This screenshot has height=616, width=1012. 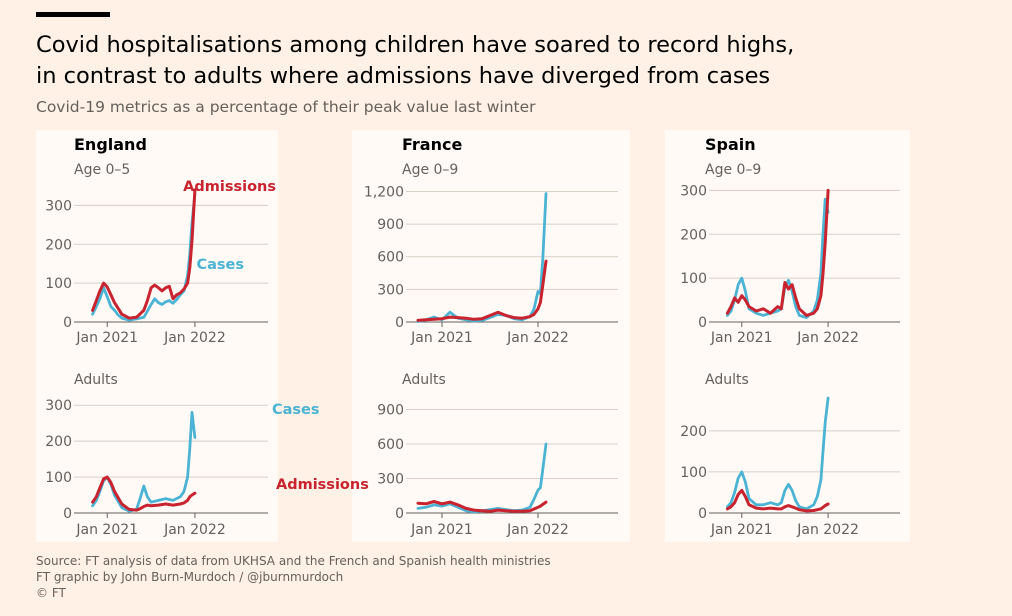 What do you see at coordinates (727, 380) in the screenshot?
I see `panel-group-spain-adults: Adults` at bounding box center [727, 380].